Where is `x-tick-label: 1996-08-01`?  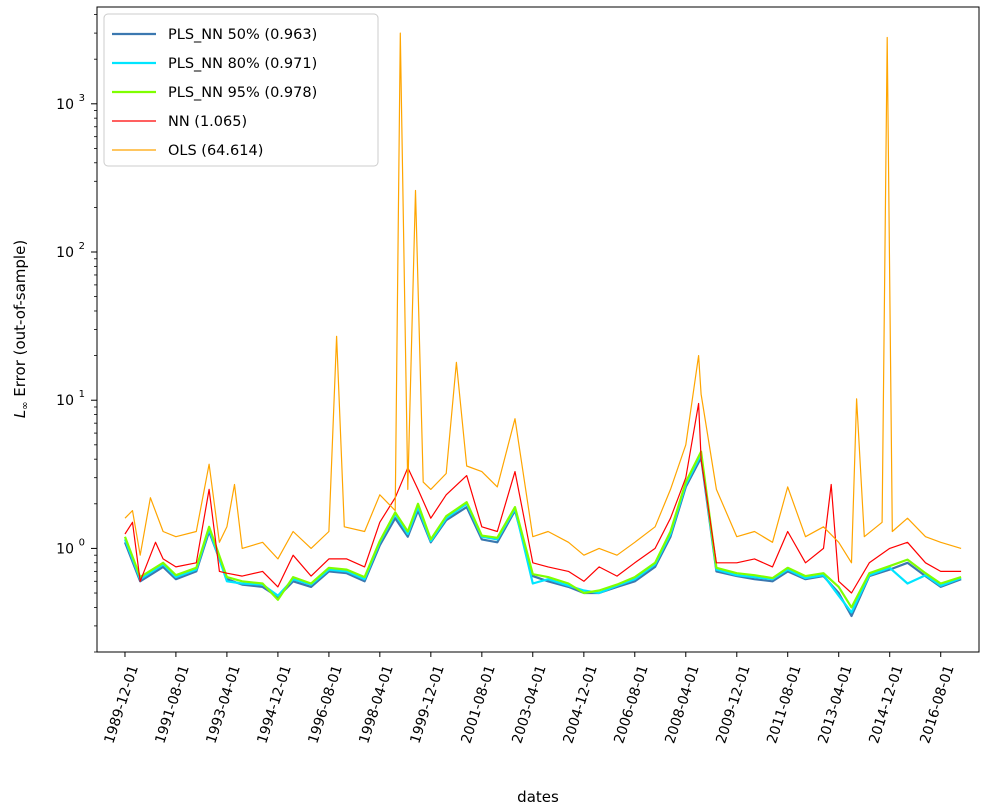
x-tick-label: 1996-08-01 is located at coordinates (325, 704).